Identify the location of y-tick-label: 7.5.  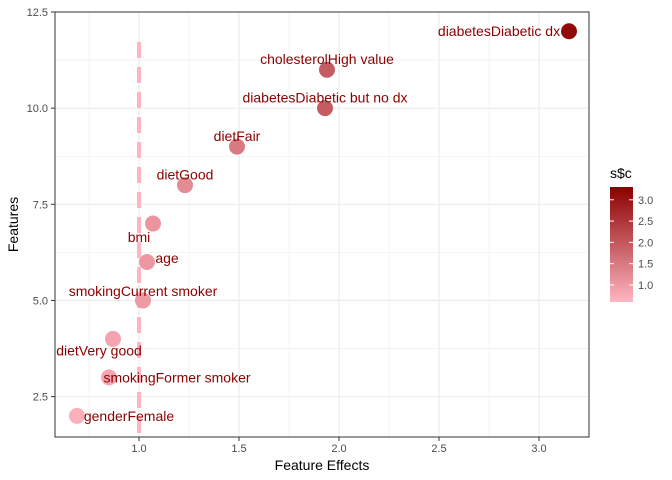
(40, 205).